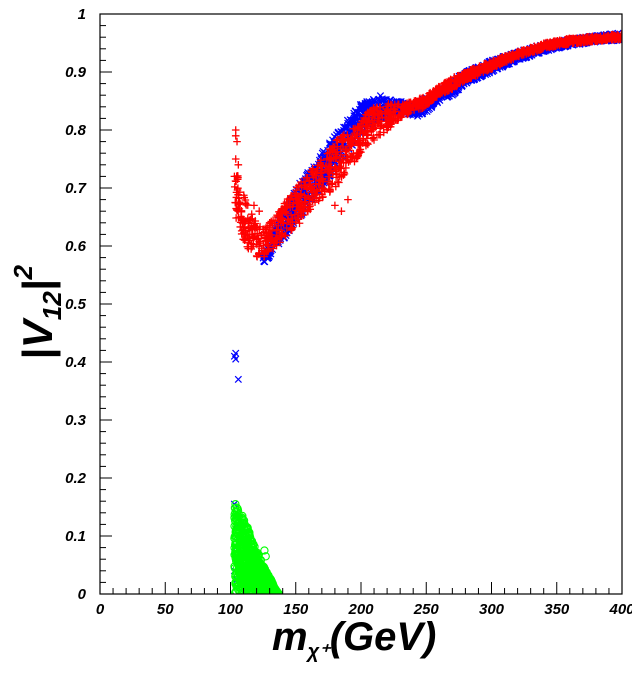 The height and width of the screenshot is (681, 632). Describe the element at coordinates (76, 304) in the screenshot. I see `y-tick-label: 0.5` at that location.